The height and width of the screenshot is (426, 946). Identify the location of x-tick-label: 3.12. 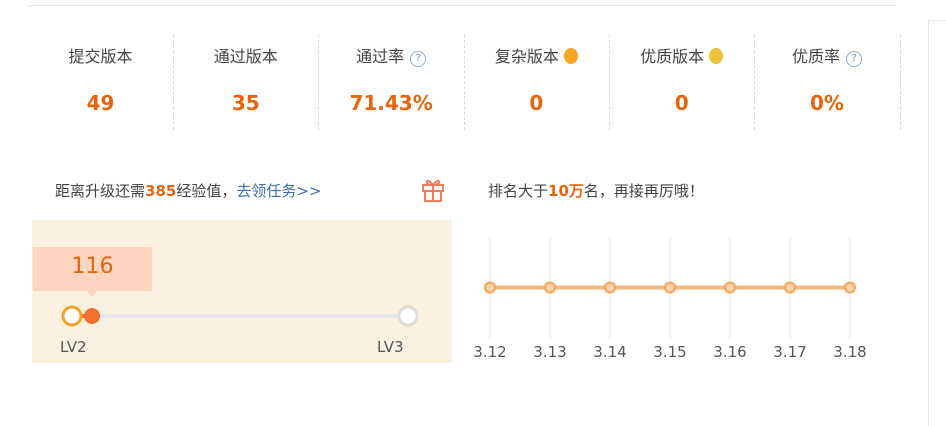
(489, 352).